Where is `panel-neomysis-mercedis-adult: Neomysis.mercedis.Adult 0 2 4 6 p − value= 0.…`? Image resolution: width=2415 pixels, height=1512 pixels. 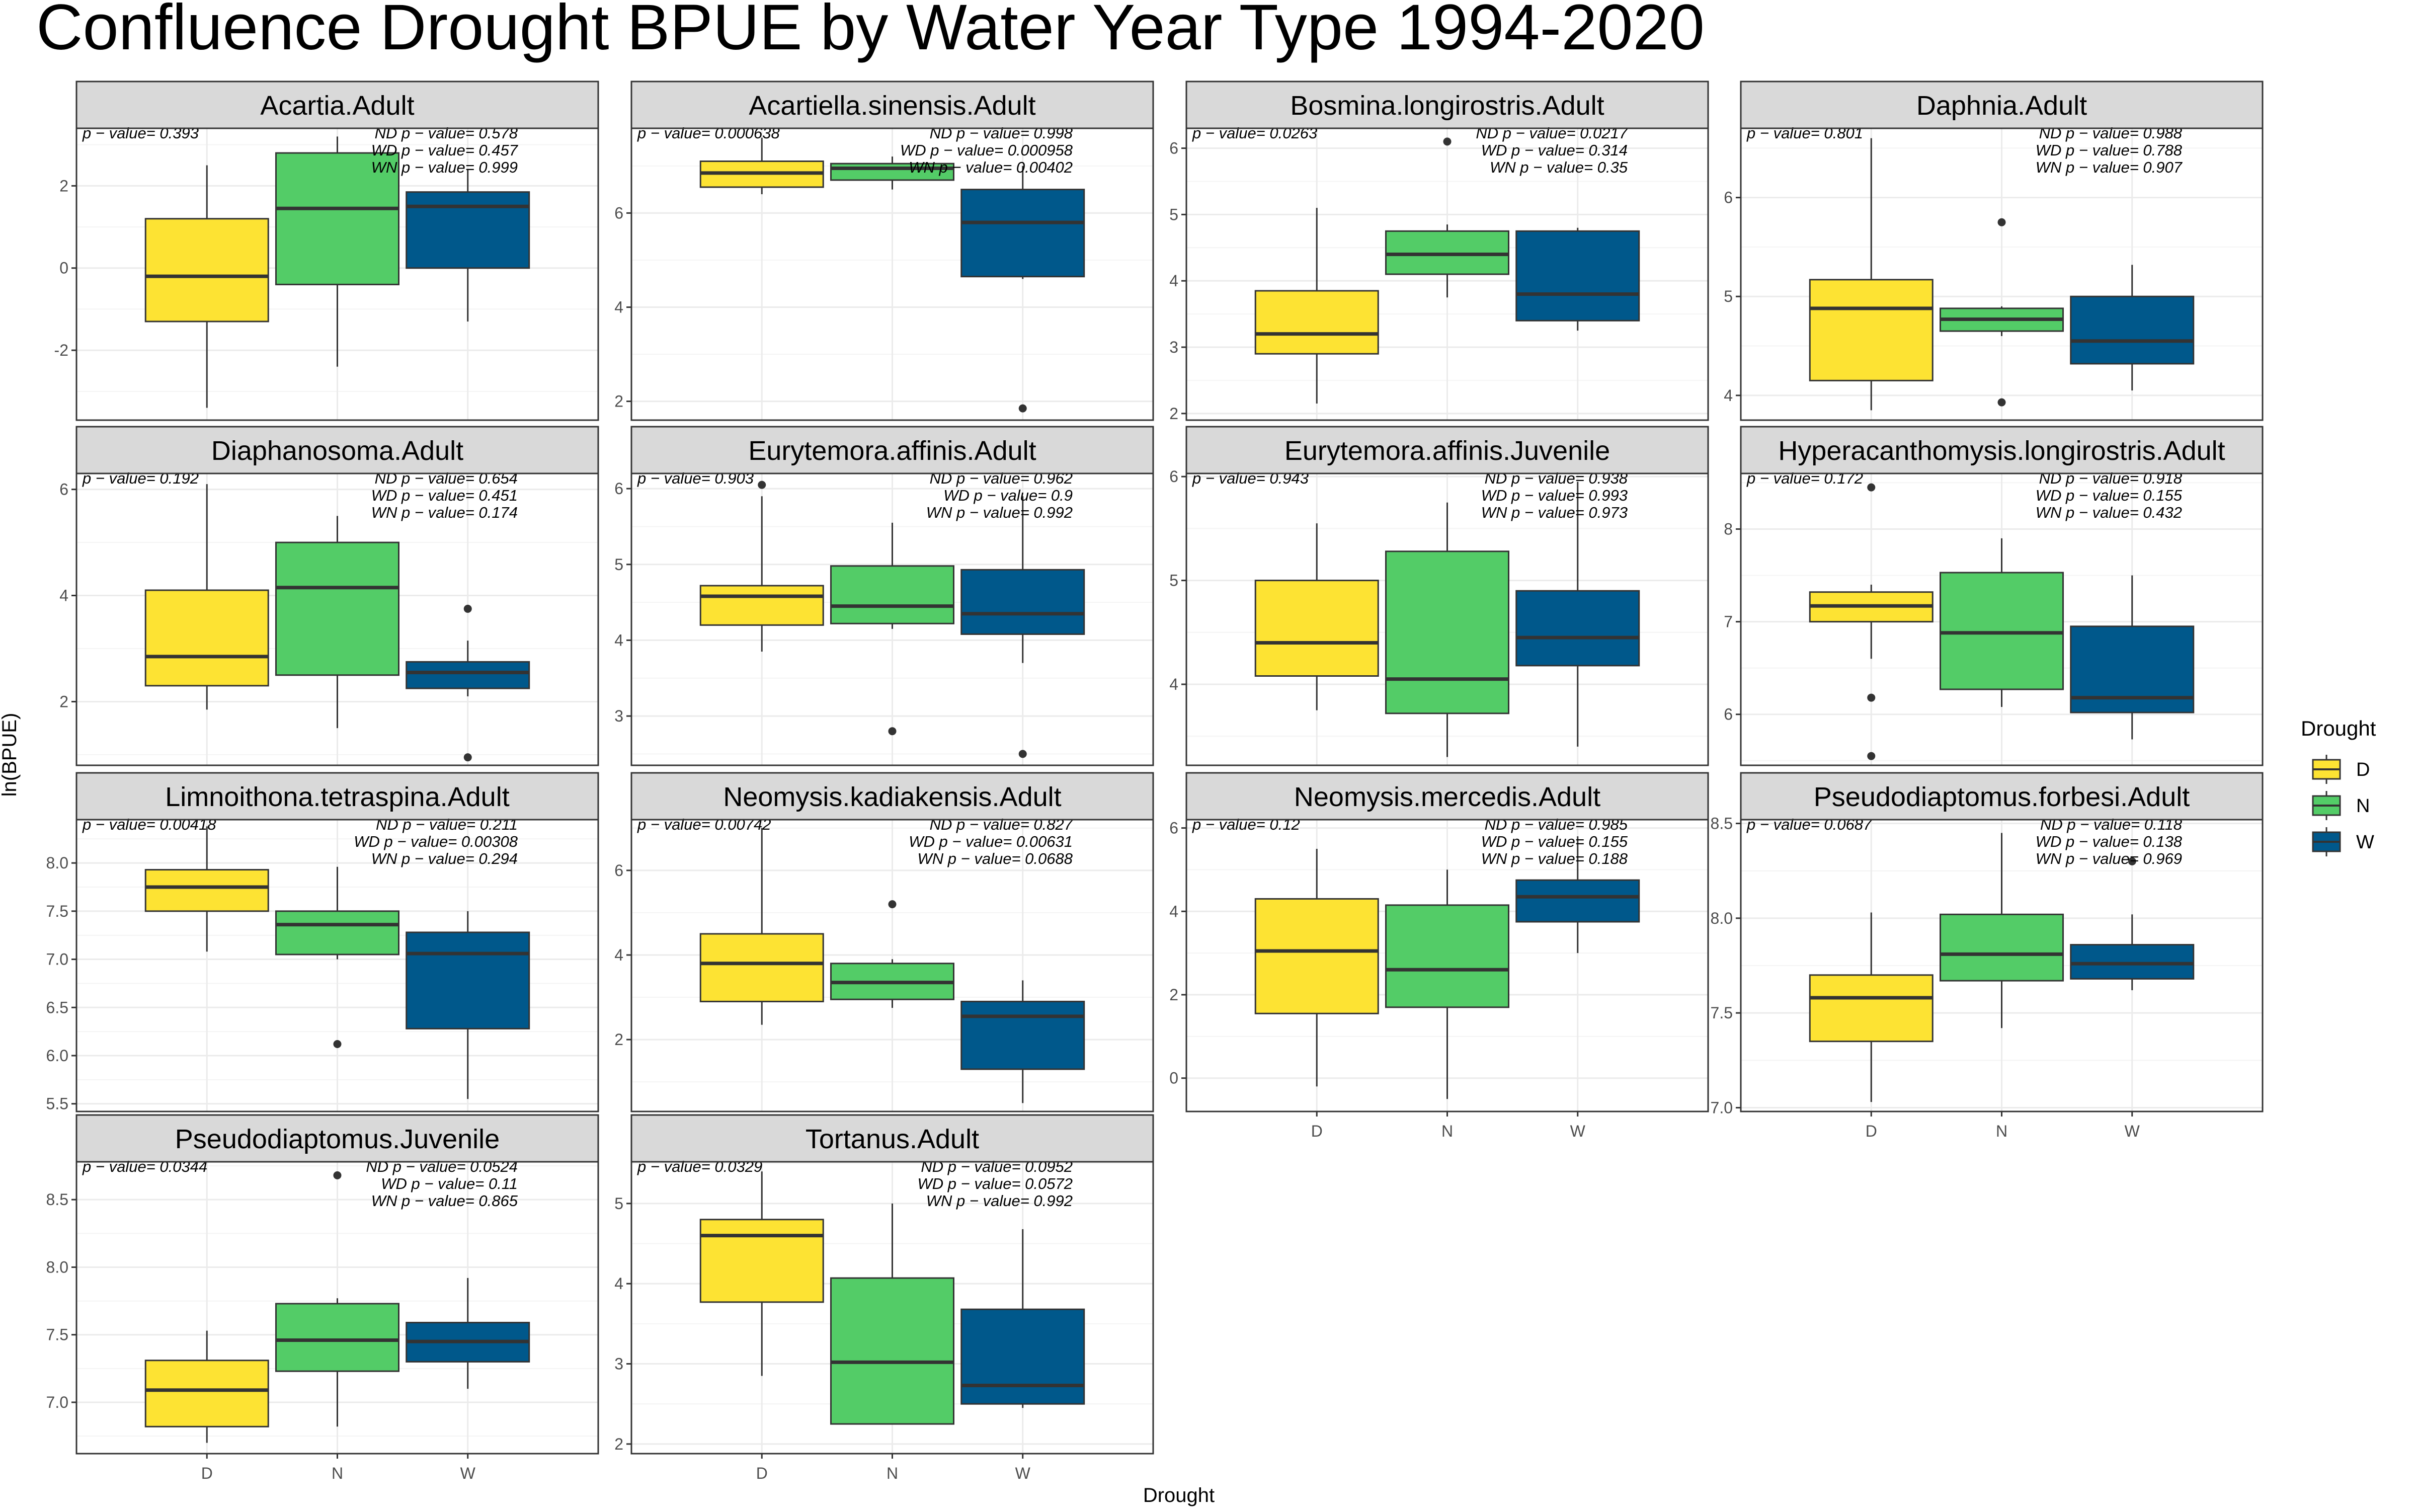
panel-neomysis-mercedis-adult: Neomysis.mercedis.Adult 0 2 4 6 p − value= 0.… is located at coordinates (1439, 956).